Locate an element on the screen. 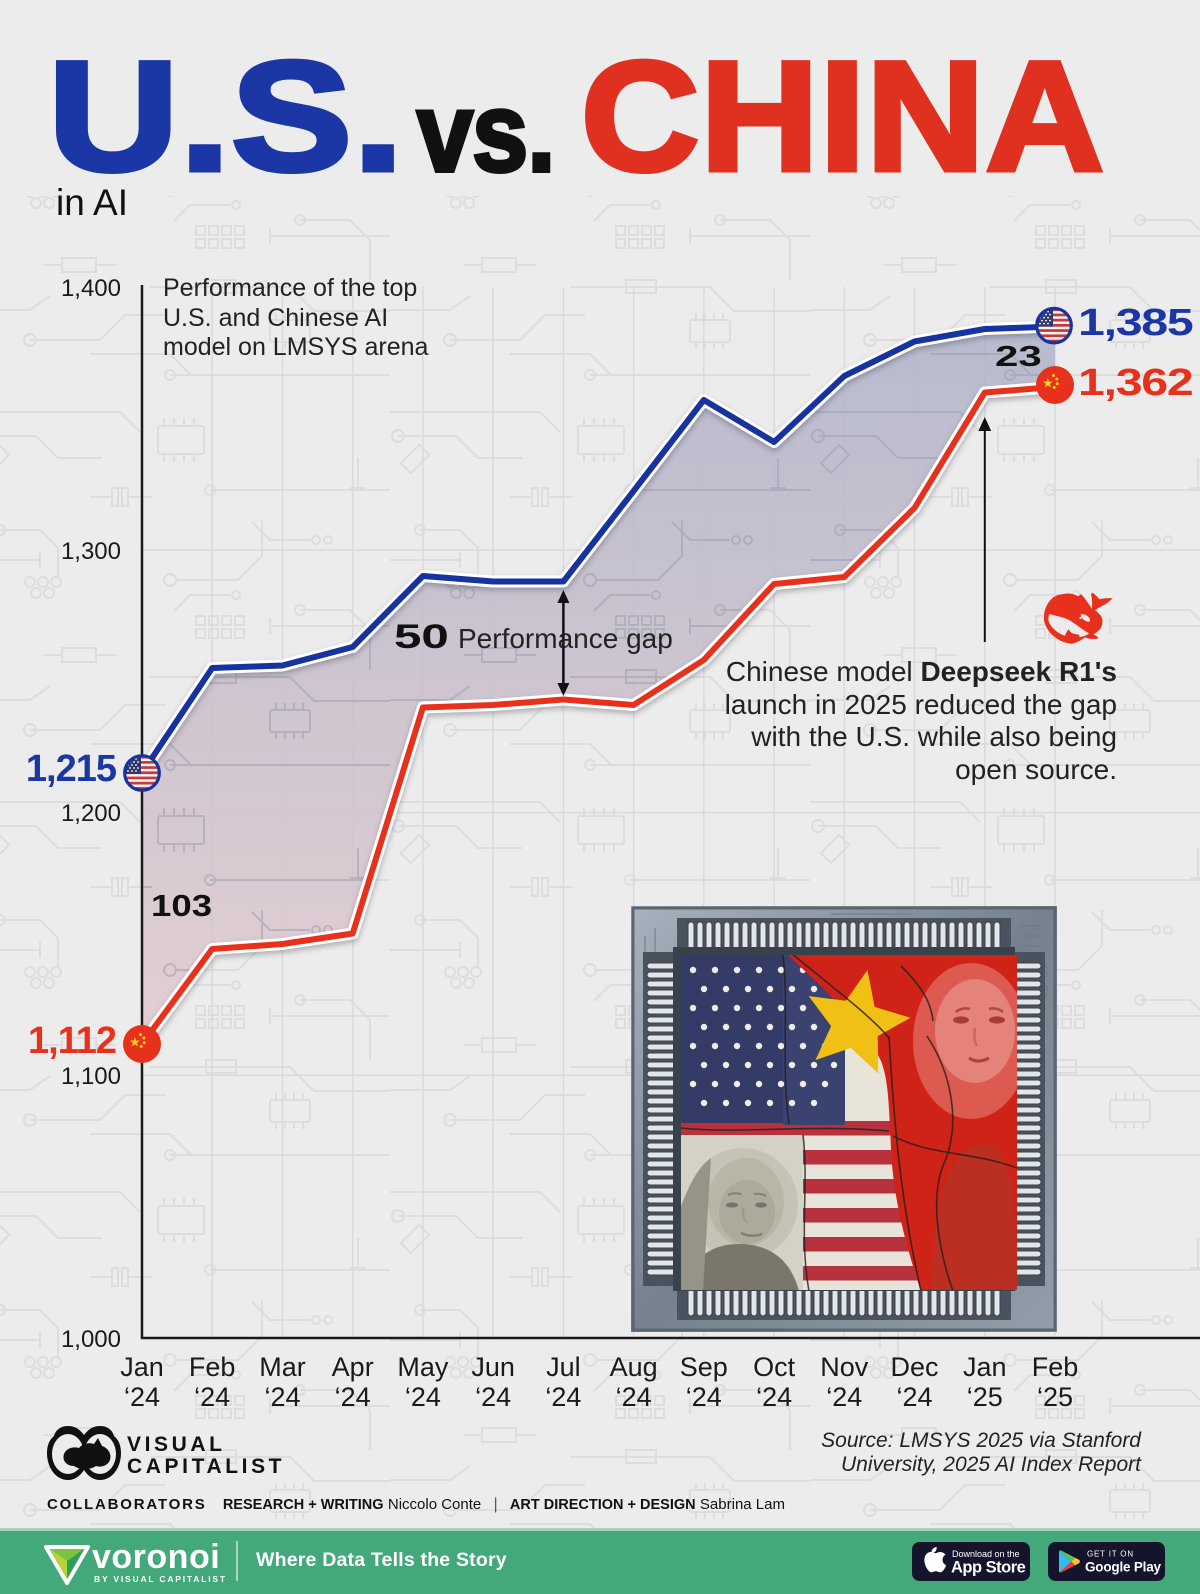  svg-text: Google Play is located at coordinates (1123, 1567).